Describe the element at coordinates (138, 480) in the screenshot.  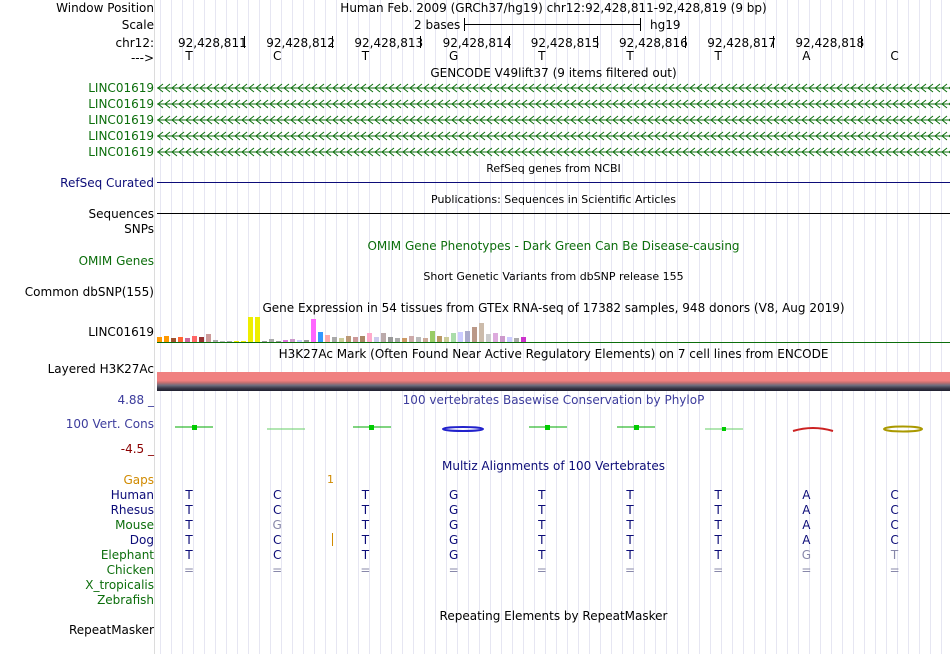
I see `gaps-label: Gaps` at that location.